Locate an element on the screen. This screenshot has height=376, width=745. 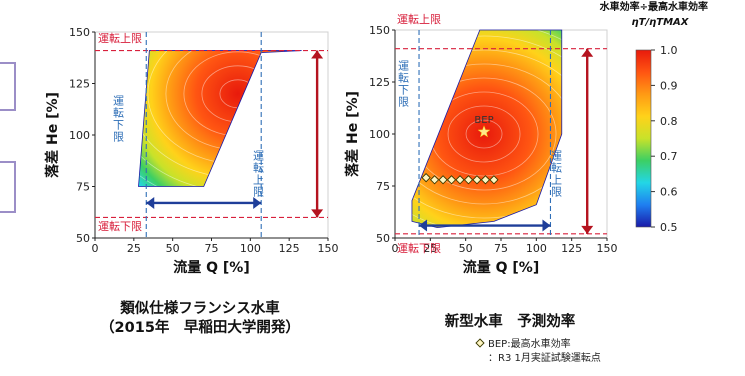
right-y-tick-label: 50 is located at coordinates (383, 238).